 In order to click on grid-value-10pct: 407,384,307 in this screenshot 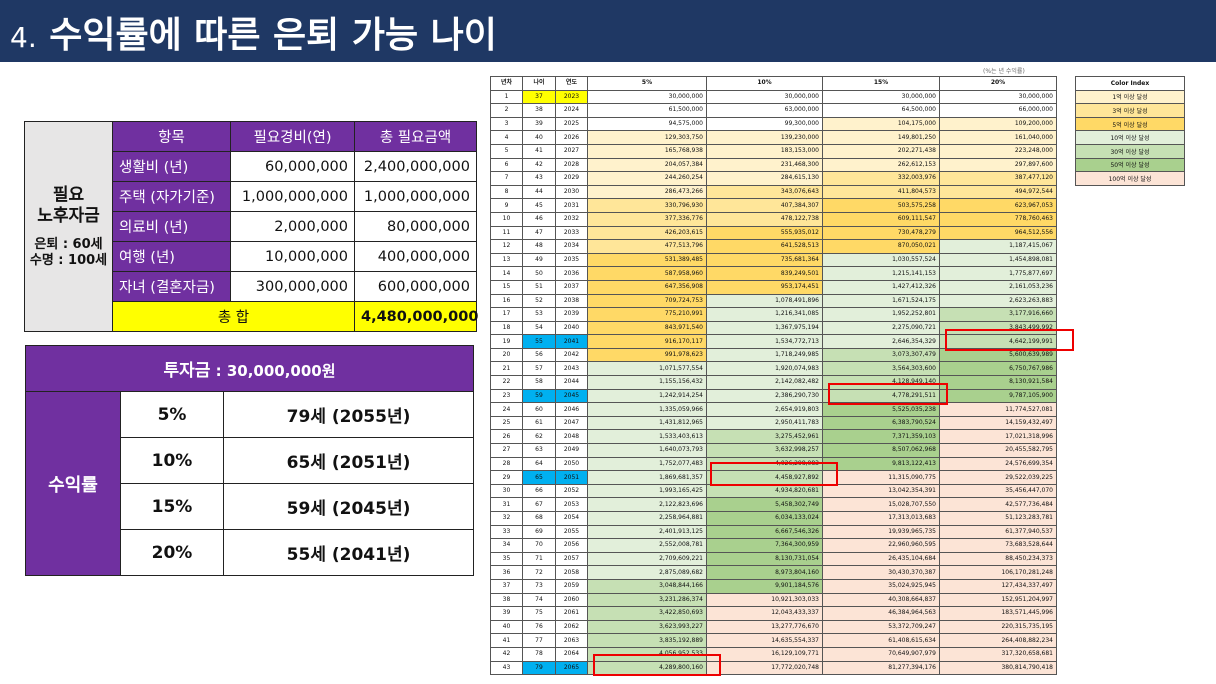, I will do `click(764, 205)`.